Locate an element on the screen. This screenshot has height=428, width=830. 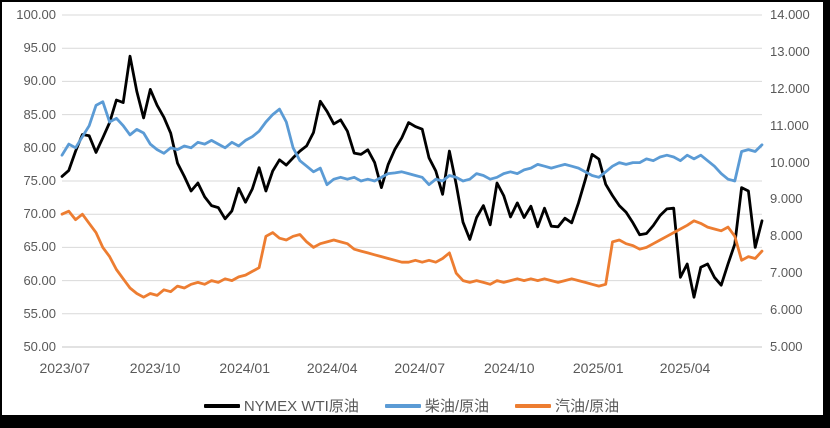
legend-item-gasoline-crude-ratio: 汽油/原油 is located at coordinates (567, 405).